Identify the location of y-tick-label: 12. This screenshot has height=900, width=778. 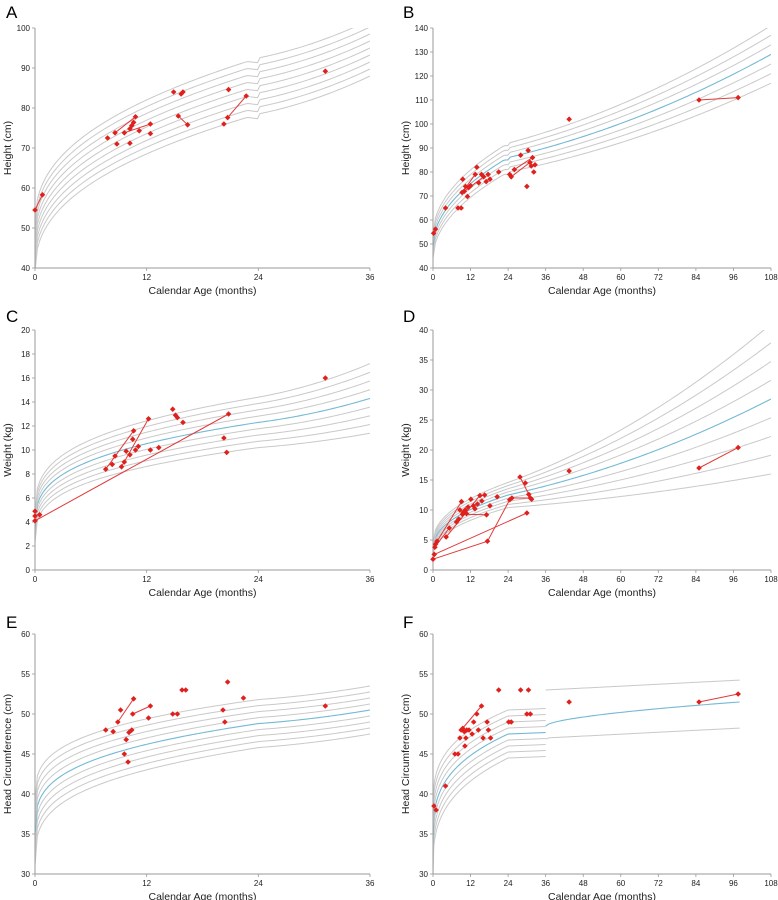
(25, 426).